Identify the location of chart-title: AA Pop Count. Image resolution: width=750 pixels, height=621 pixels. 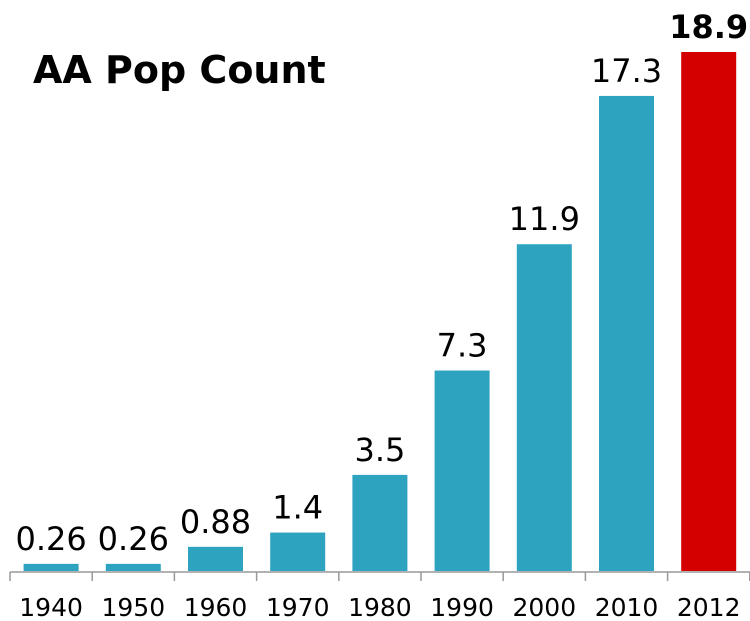
(179, 70).